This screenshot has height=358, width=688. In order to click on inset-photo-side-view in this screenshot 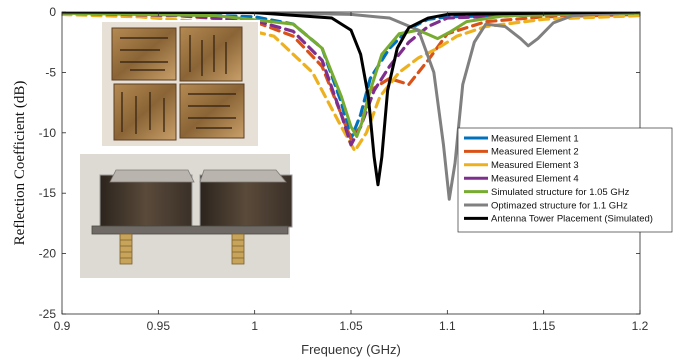, I will do `click(185, 216)`.